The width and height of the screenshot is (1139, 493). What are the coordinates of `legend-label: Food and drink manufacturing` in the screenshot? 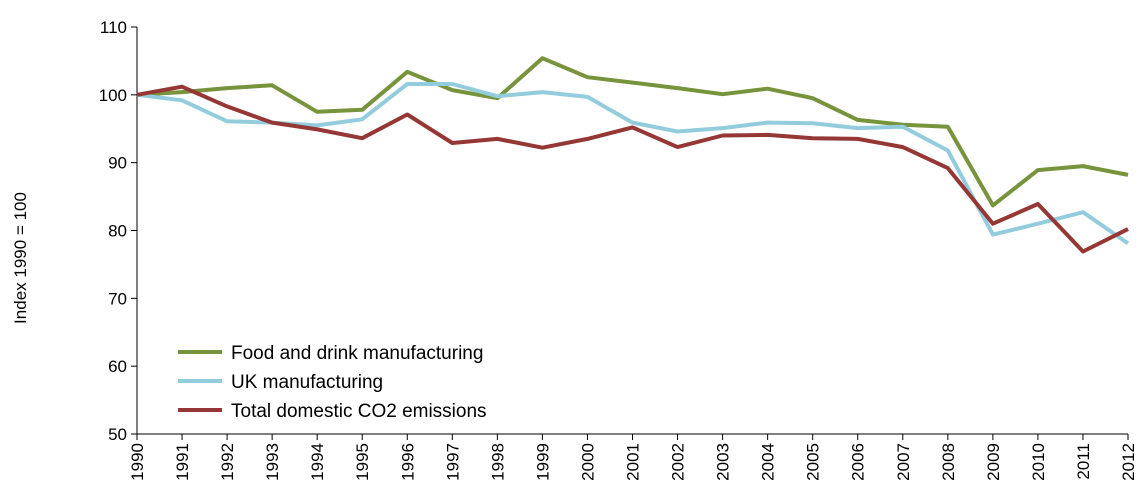 It's located at (357, 353).